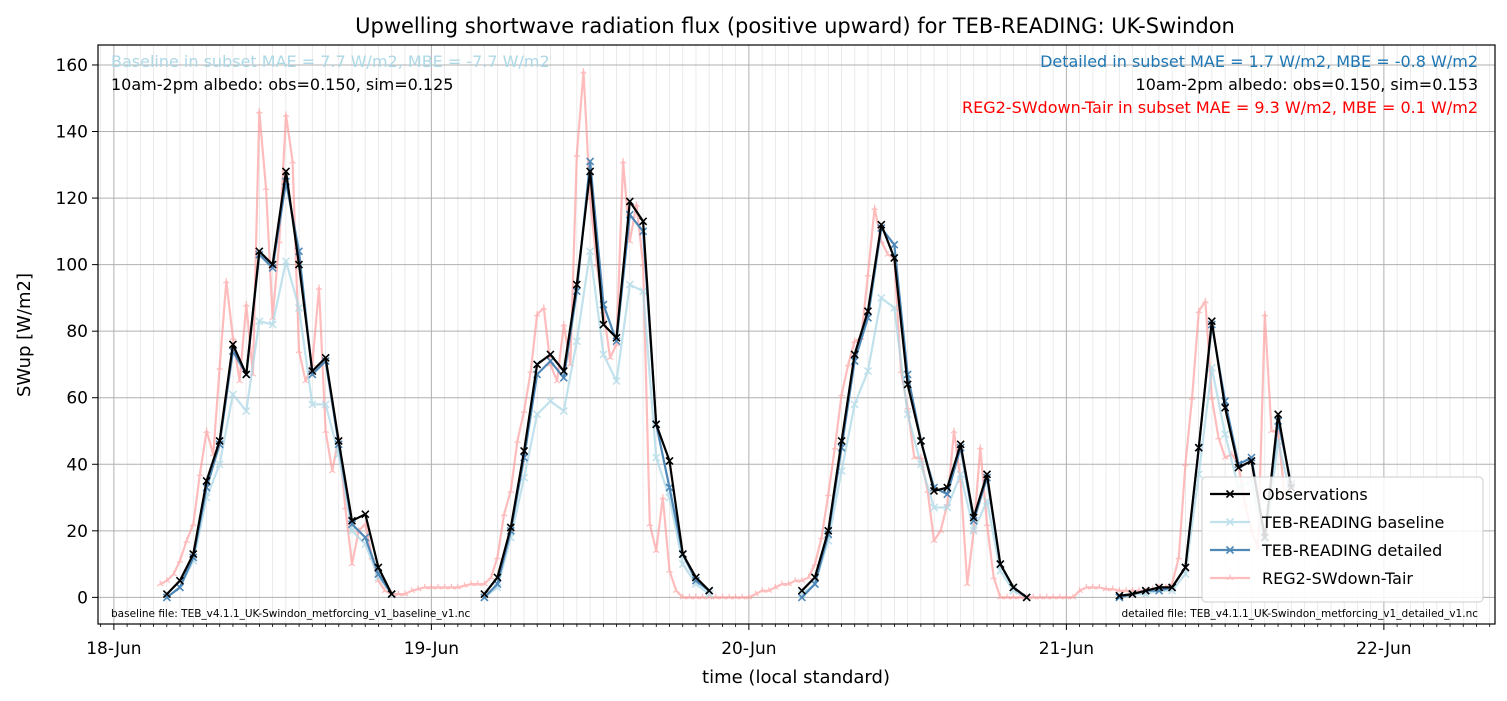 This screenshot has width=1507, height=701. What do you see at coordinates (77, 532) in the screenshot?
I see `y-tick-label: 20` at bounding box center [77, 532].